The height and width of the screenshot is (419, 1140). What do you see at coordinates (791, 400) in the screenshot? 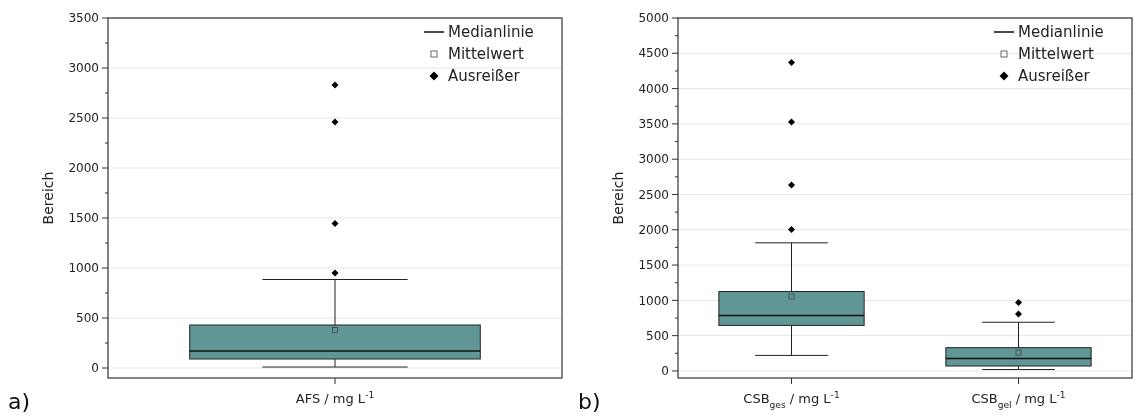
I see `x-tick-label: CSB$_{ges}$ / mg L$^{-1}$` at bounding box center [791, 400].